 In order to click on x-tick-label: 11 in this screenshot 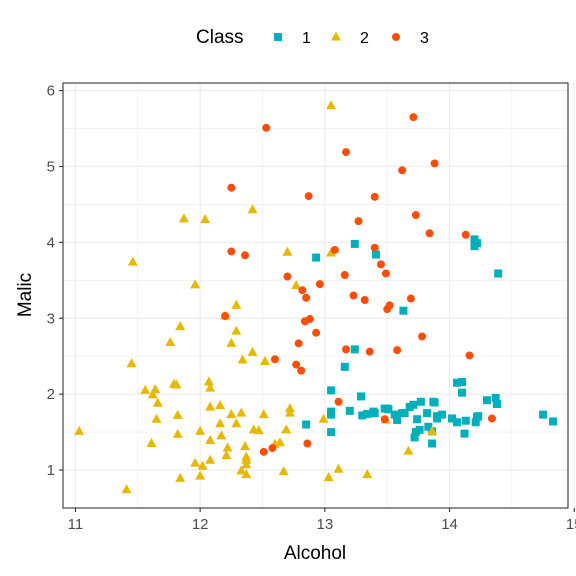, I will do `click(76, 524)`.